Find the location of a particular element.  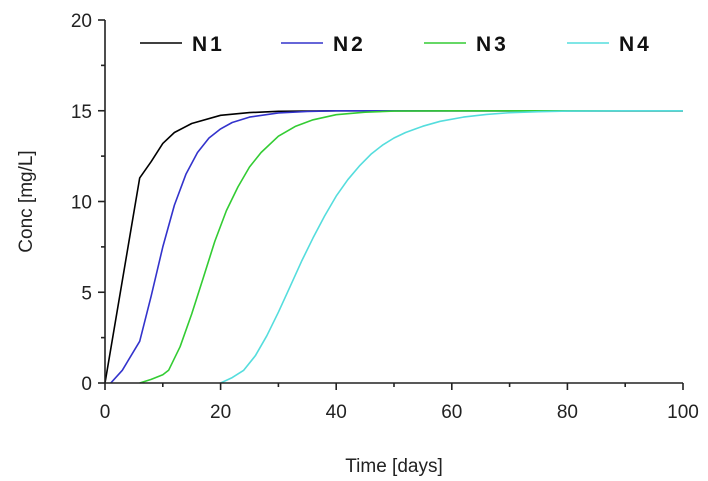

x-tick-label: 60 is located at coordinates (451, 412).